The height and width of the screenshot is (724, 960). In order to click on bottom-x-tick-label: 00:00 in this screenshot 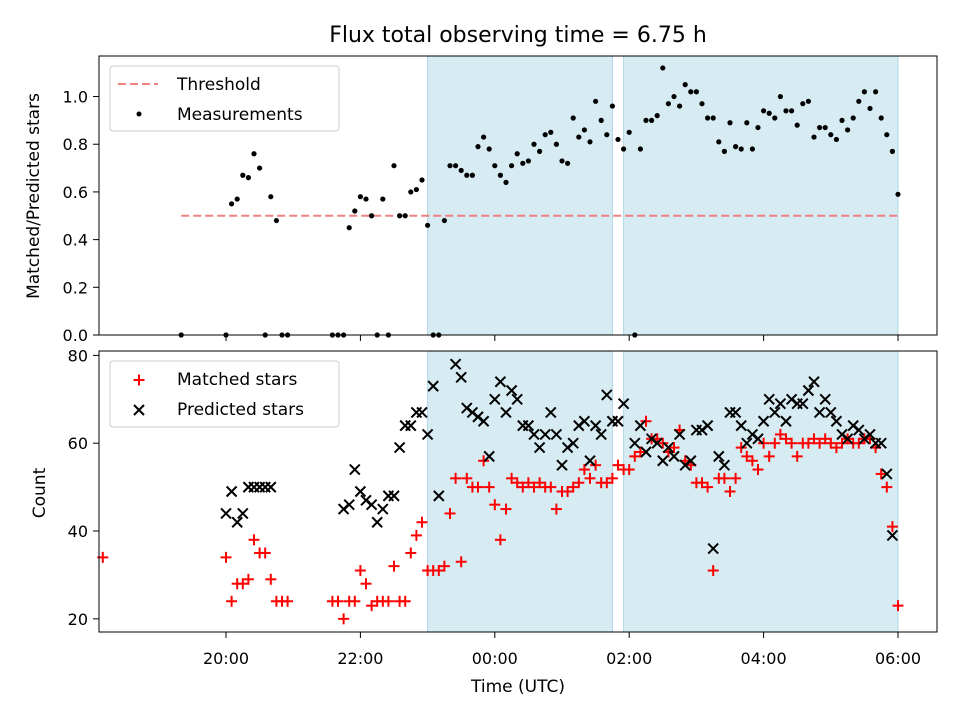, I will do `click(495, 658)`.